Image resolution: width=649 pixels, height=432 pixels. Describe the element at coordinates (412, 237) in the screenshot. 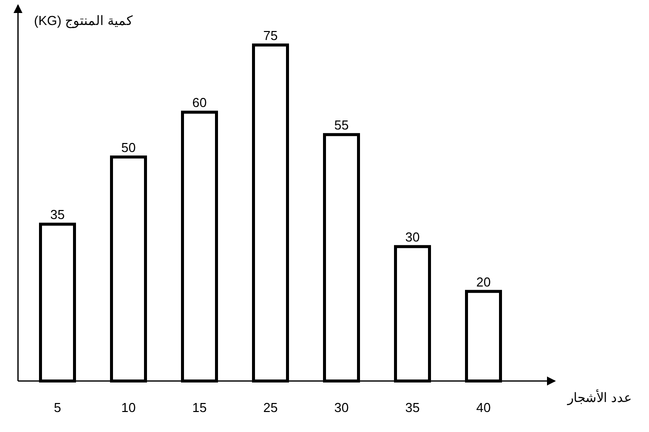

I see `data-label: 30` at that location.